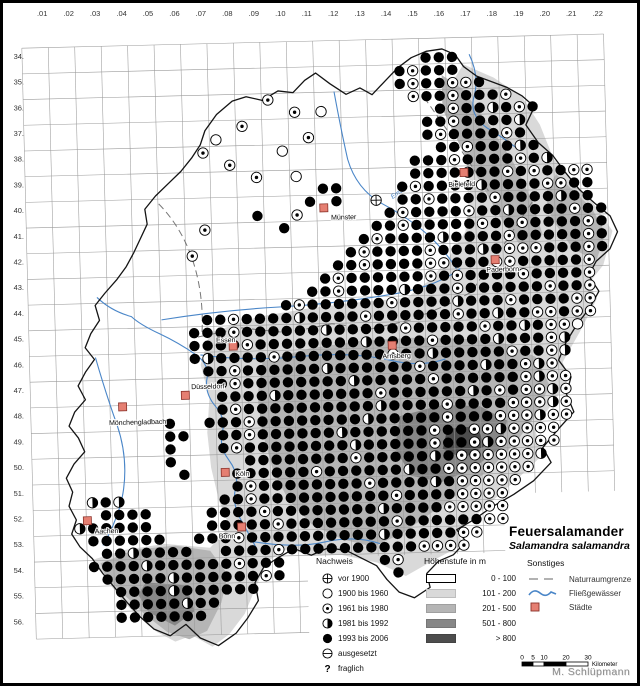  Describe the element at coordinates (137, 423) in the screenshot. I see `city-label: Mönchengladbach` at that location.